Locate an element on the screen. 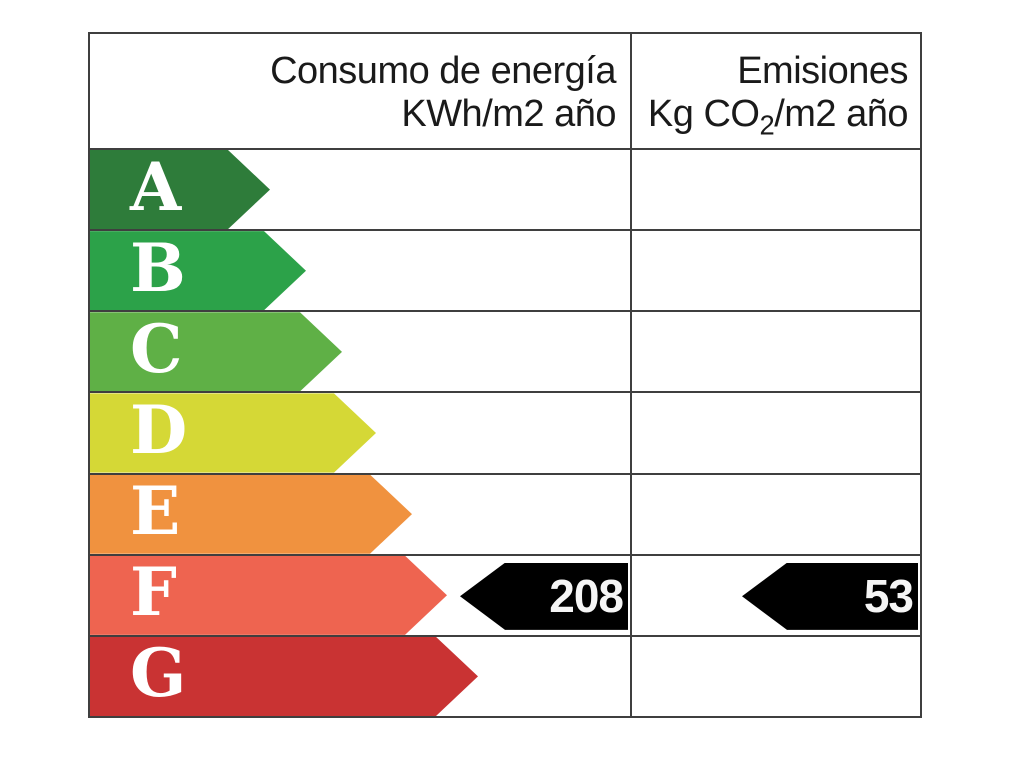  header-emissions-units: Kg CO2/m2 año is located at coordinates (778, 117).